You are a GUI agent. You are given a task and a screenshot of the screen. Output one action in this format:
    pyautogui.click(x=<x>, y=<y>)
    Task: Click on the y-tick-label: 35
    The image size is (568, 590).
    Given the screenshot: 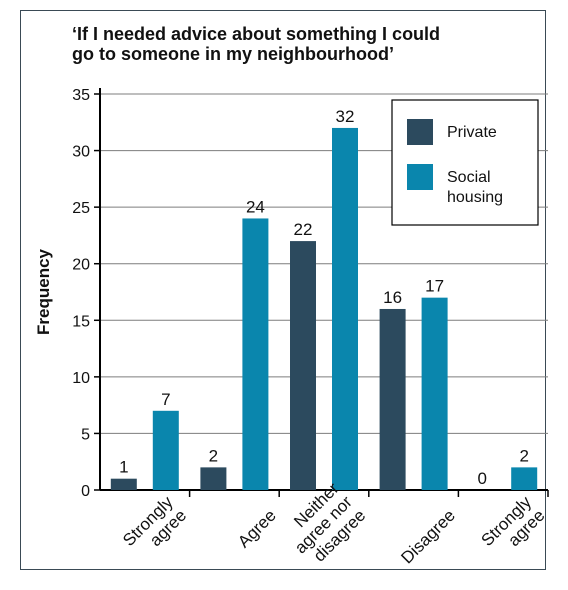 What is the action you would take?
    pyautogui.click(x=81, y=95)
    